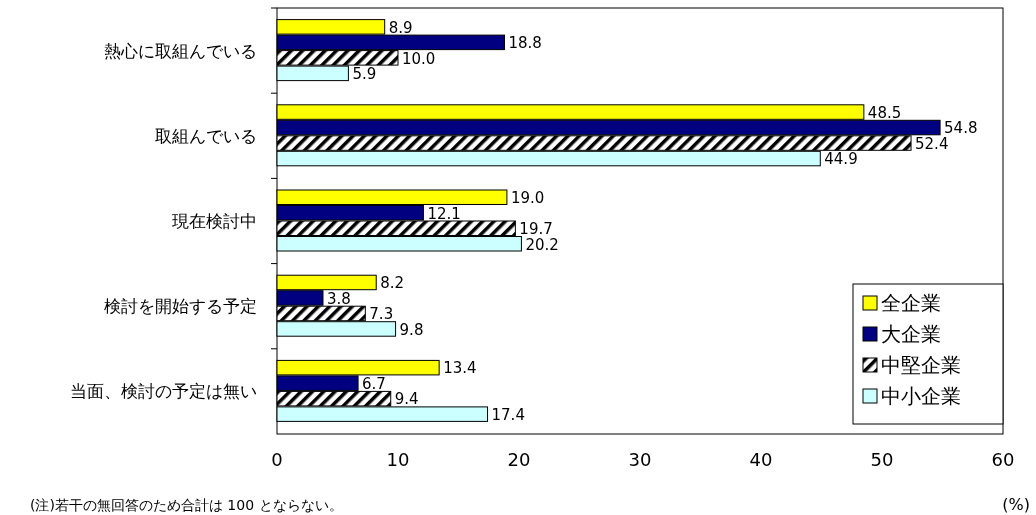 This screenshot has width=1036, height=515. What do you see at coordinates (186, 505) in the screenshot?
I see `text: (注)若干の無回答のため合計は 100 とならない。` at bounding box center [186, 505].